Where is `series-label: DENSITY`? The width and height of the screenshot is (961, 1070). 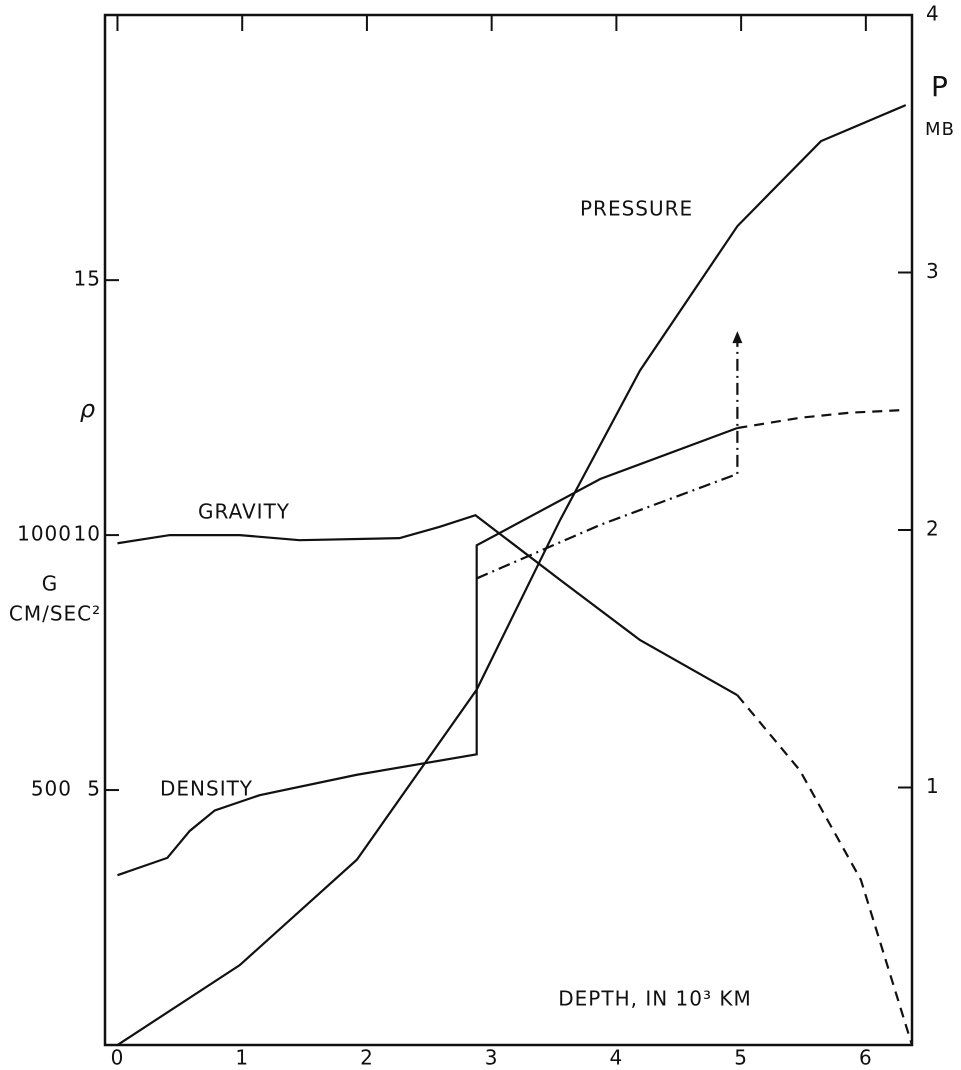 series-label: DENSITY is located at coordinates (206, 789).